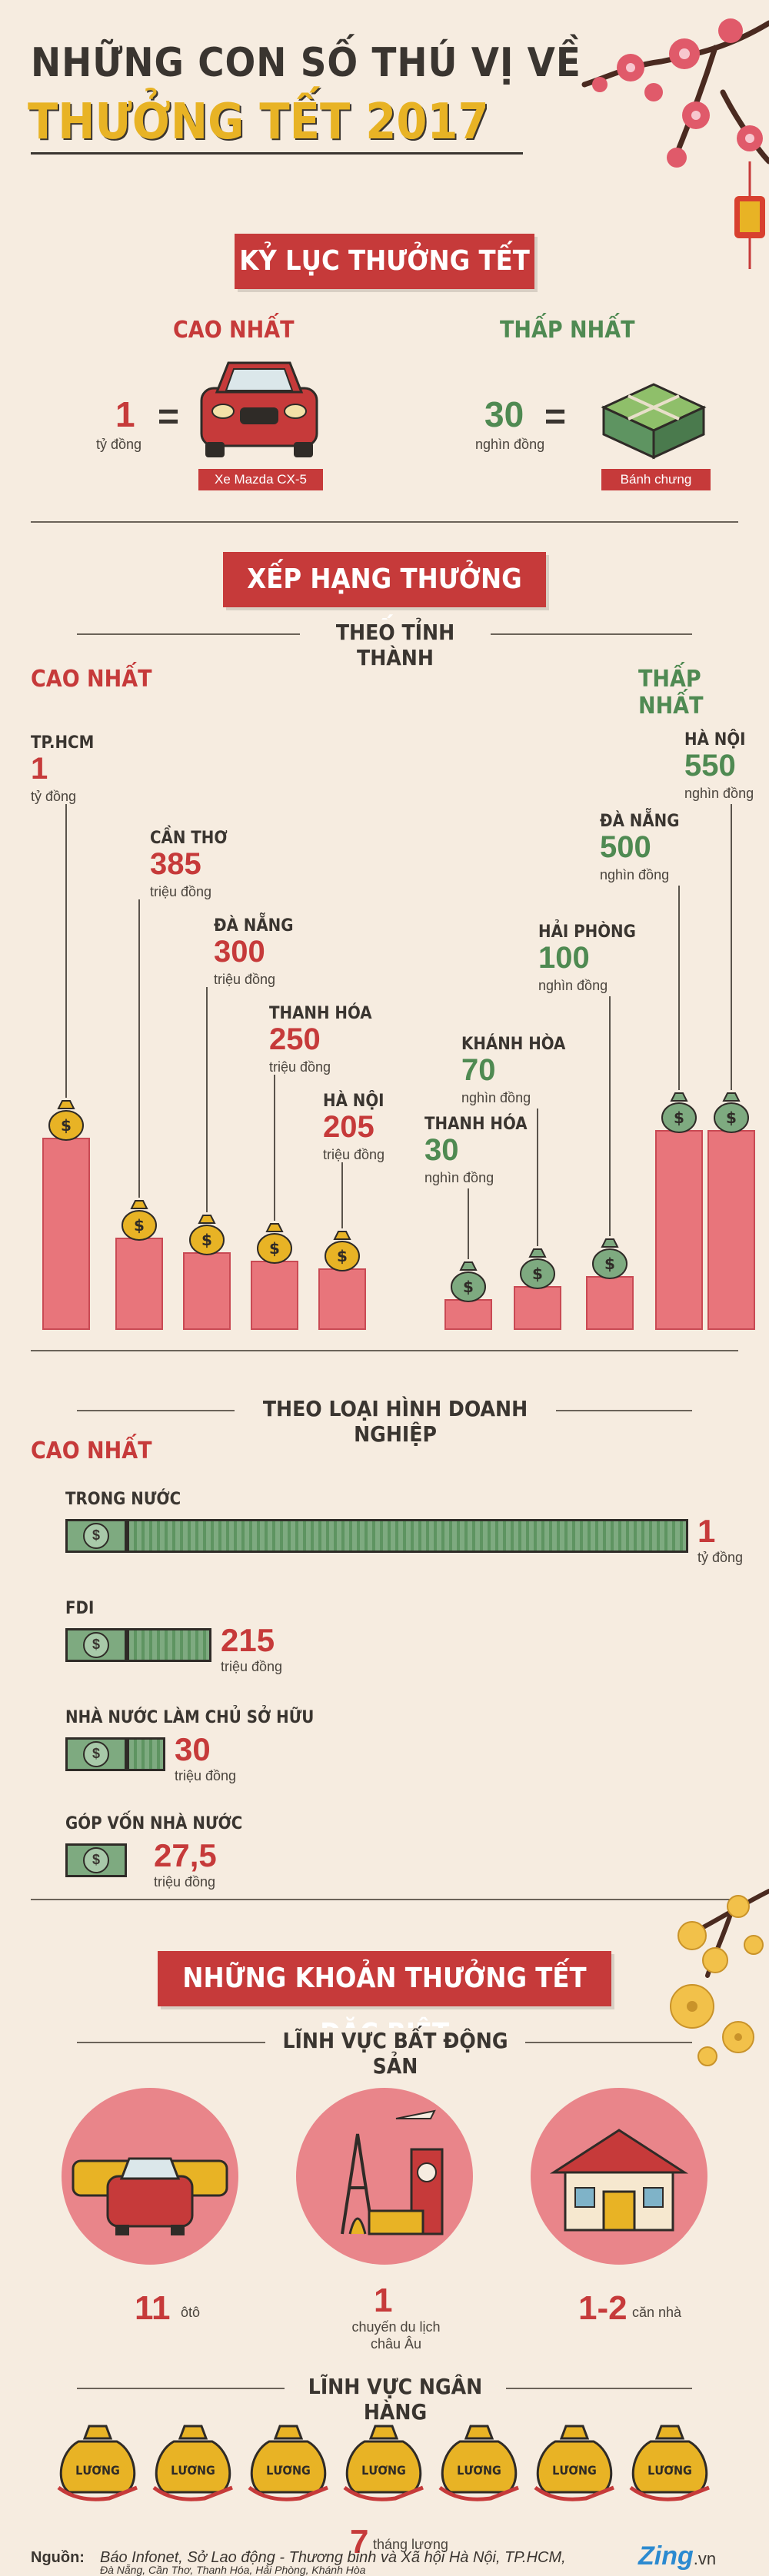 The height and width of the screenshot is (2576, 769). I want to click on province-lowest-label: THẤP NHẤT, so click(671, 693).